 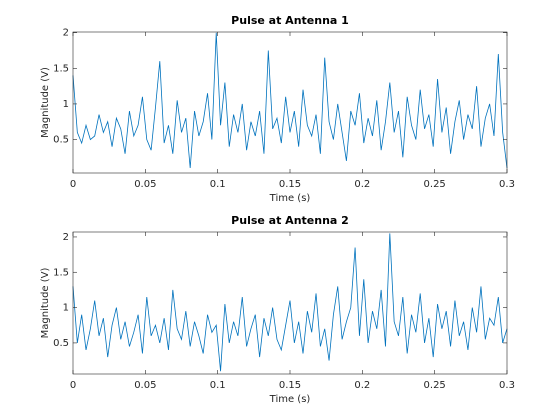 I want to click on chart-title: Pulse at Antenna 1, so click(x=290, y=20).